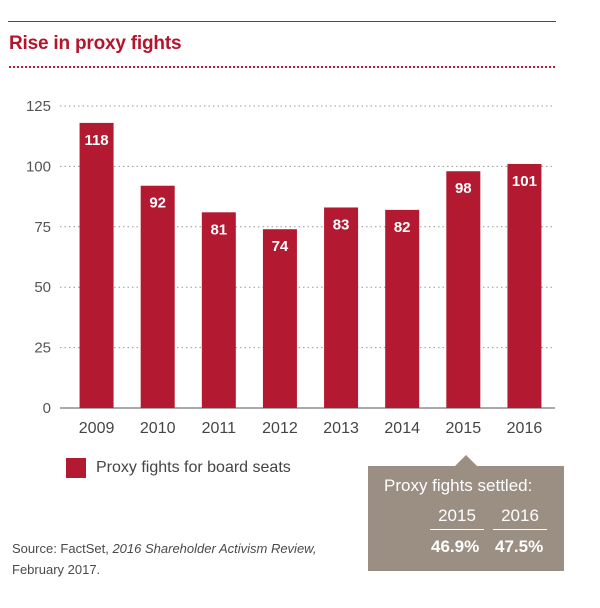  I want to click on legend-label: Proxy fights for board seats, so click(193, 467).